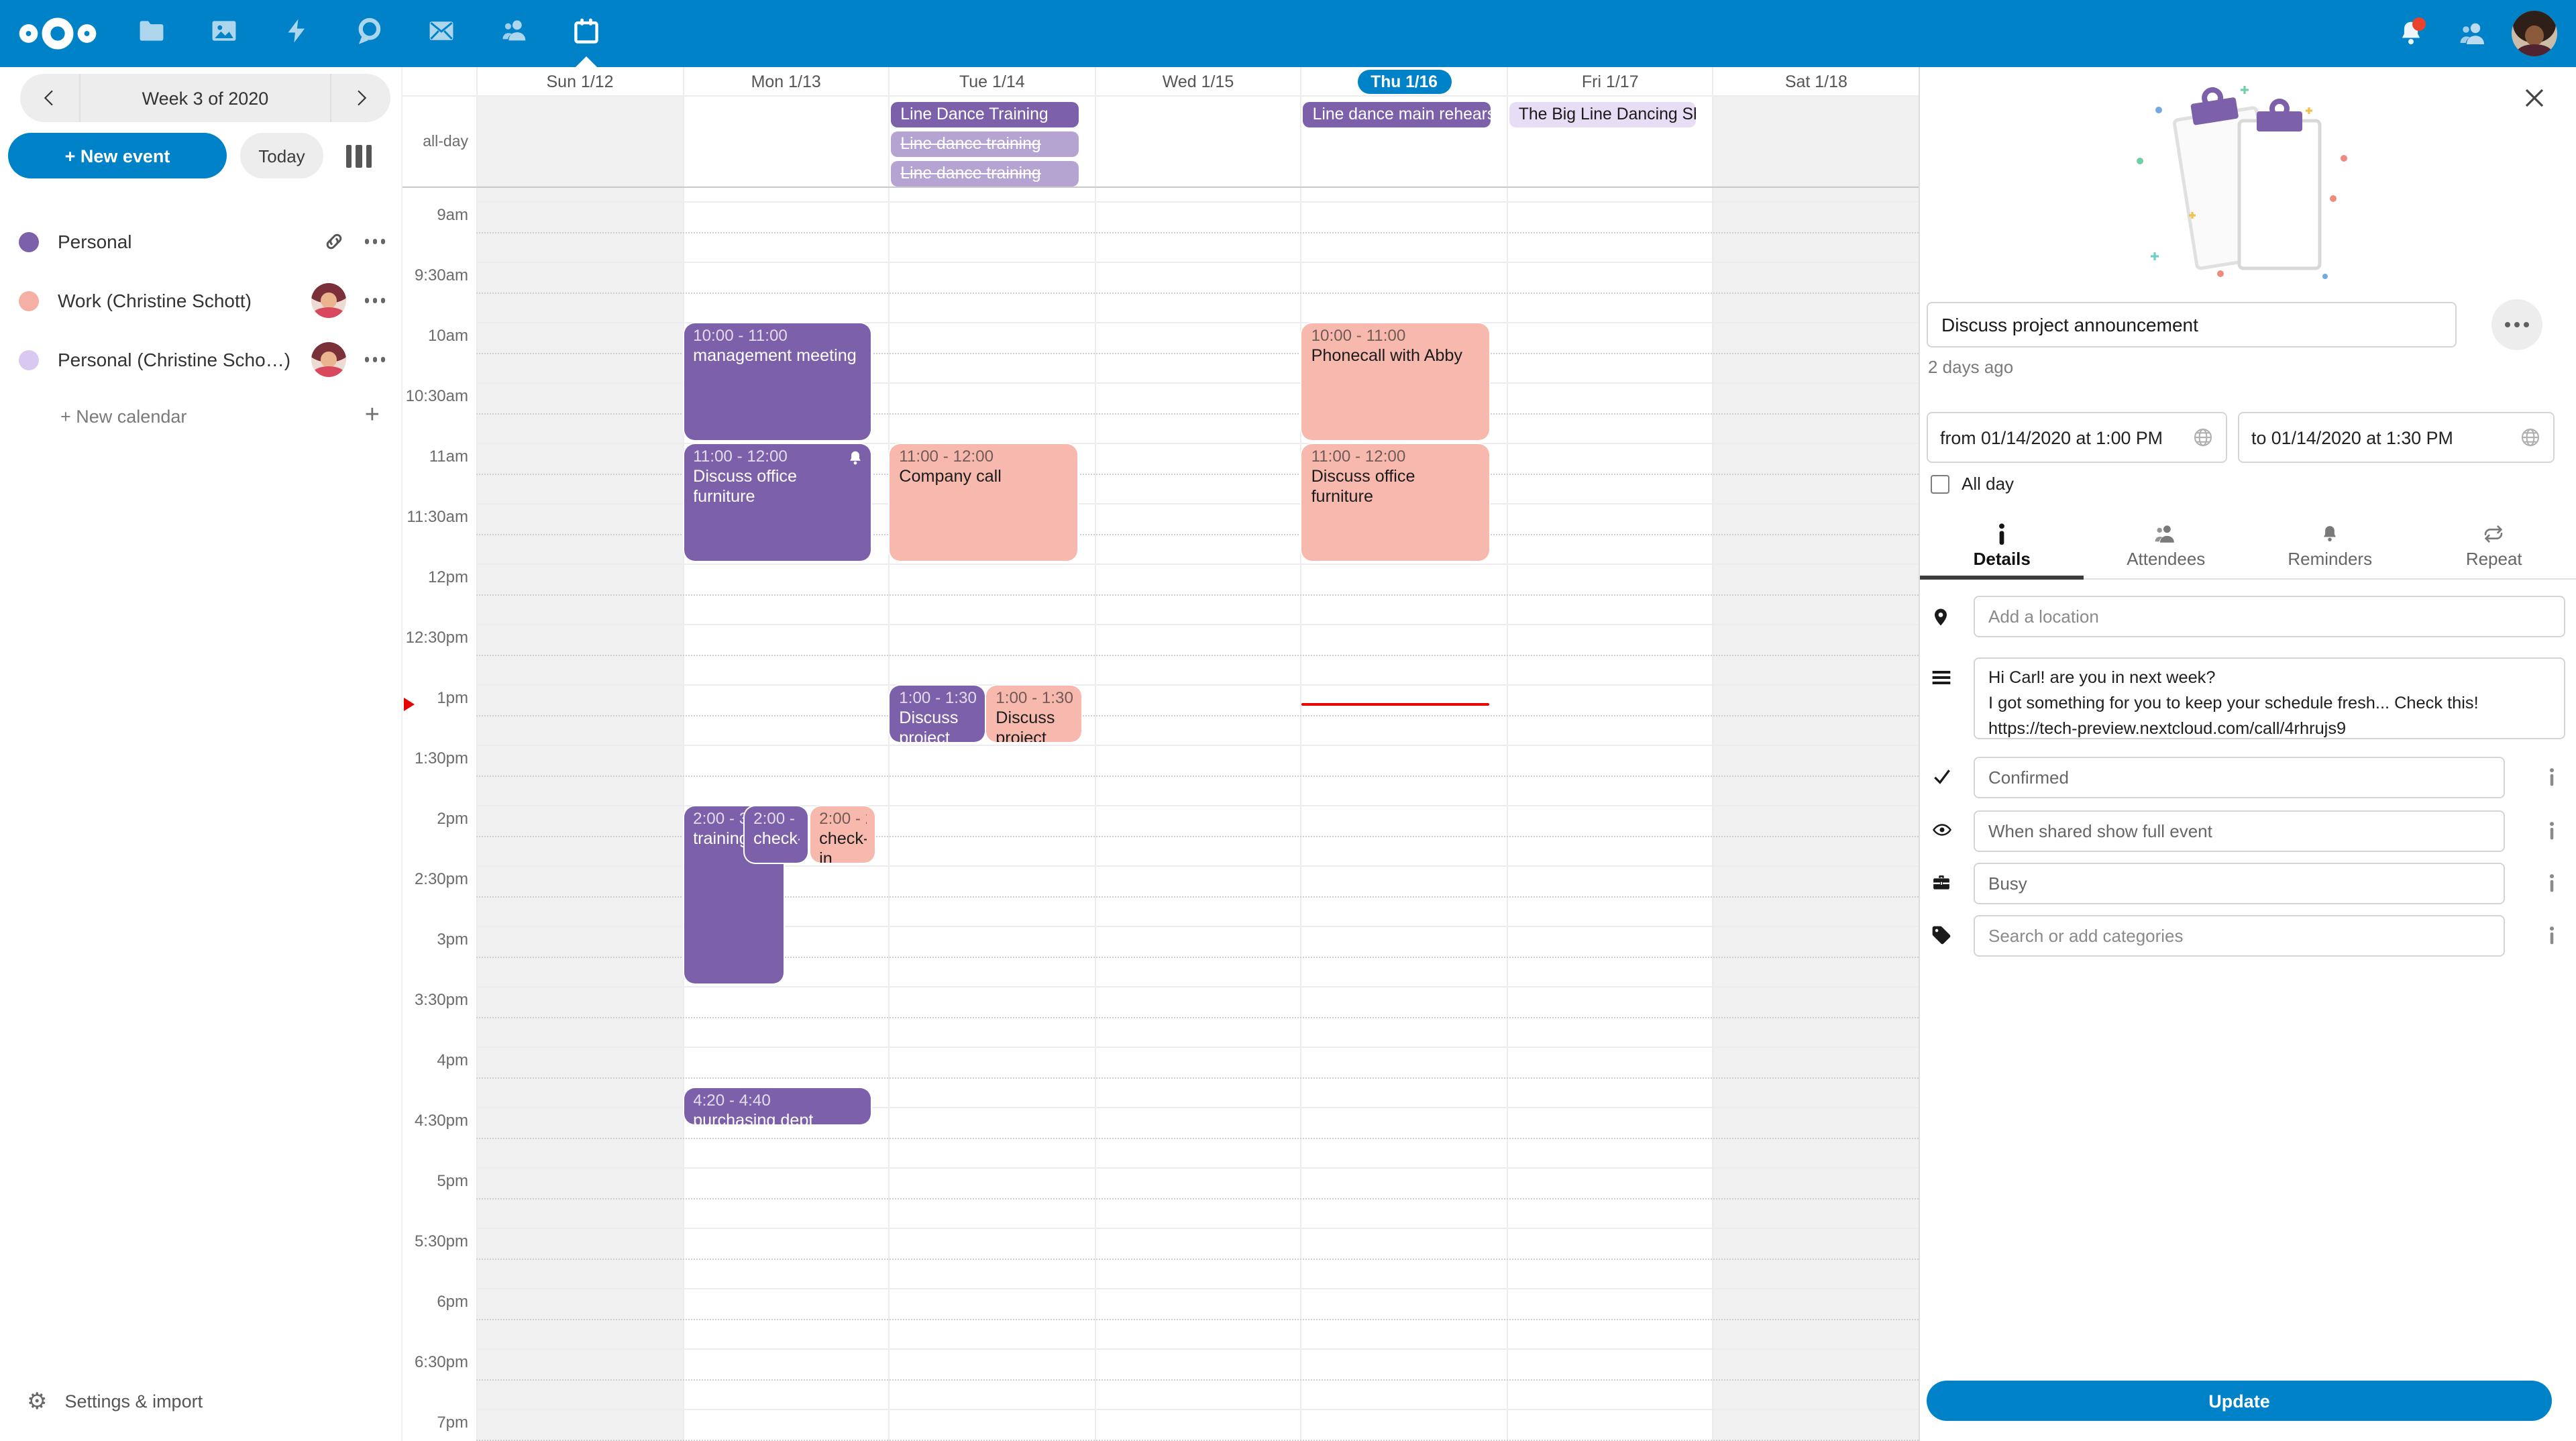  What do you see at coordinates (777, 381) in the screenshot?
I see `calendar-event: 10:00 - 11:00 management meeting` at bounding box center [777, 381].